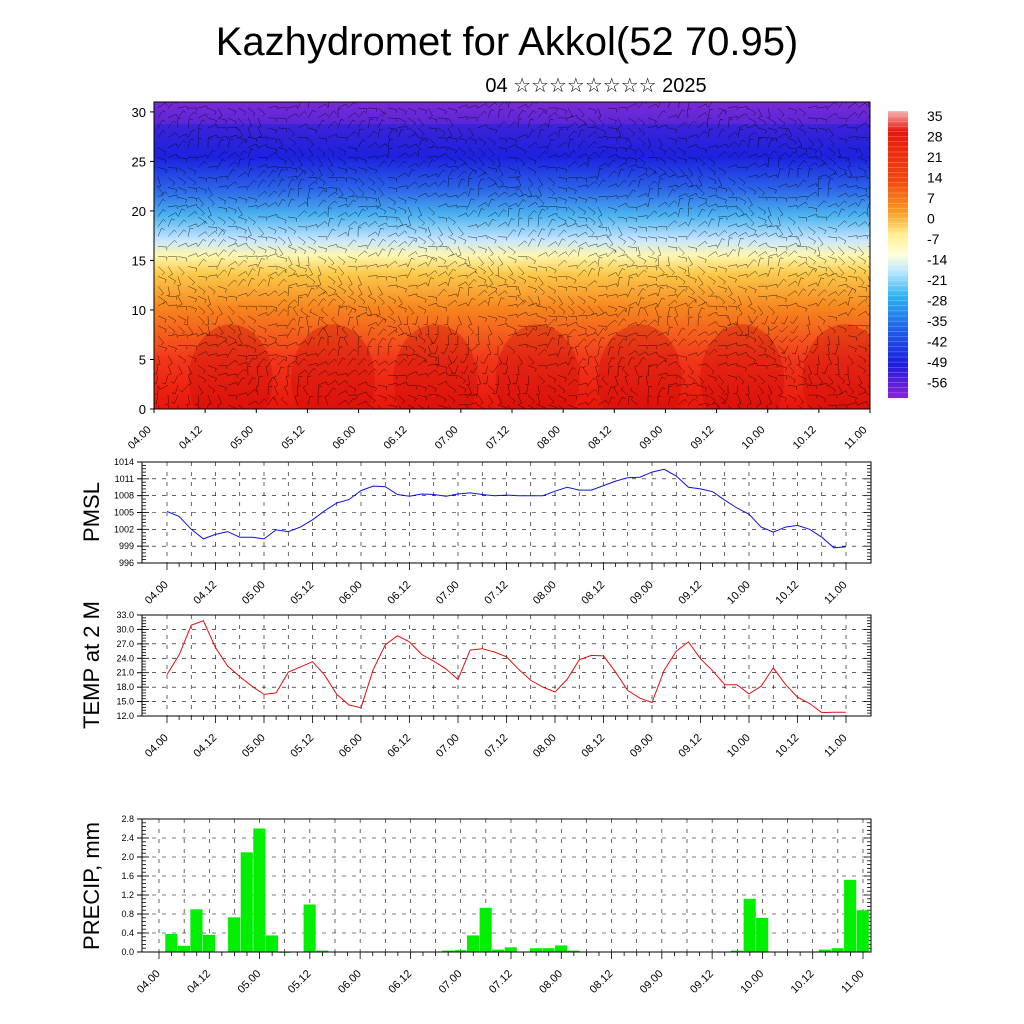 This screenshot has height=1024, width=1024. Describe the element at coordinates (642, 593) in the screenshot. I see `x-tick-label: 09.00` at that location.